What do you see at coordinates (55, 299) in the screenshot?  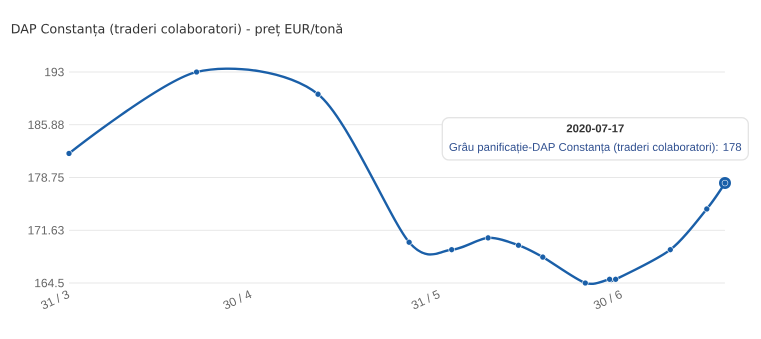 I see `x-tick-label: 31 / 3` at bounding box center [55, 299].